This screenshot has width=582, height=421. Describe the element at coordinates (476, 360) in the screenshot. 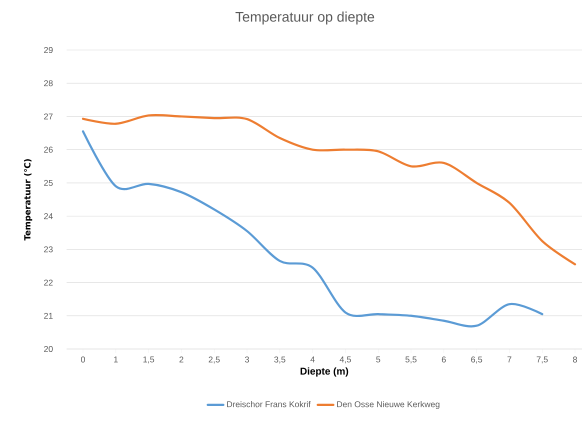

I see `x-tick-label: 6,5` at that location.